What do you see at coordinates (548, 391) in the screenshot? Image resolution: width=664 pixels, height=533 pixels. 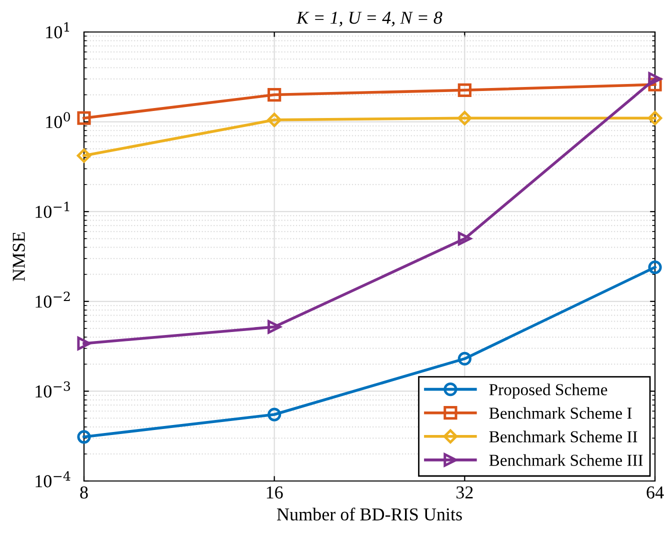 I see `legend-label: Proposed Scheme` at bounding box center [548, 391].